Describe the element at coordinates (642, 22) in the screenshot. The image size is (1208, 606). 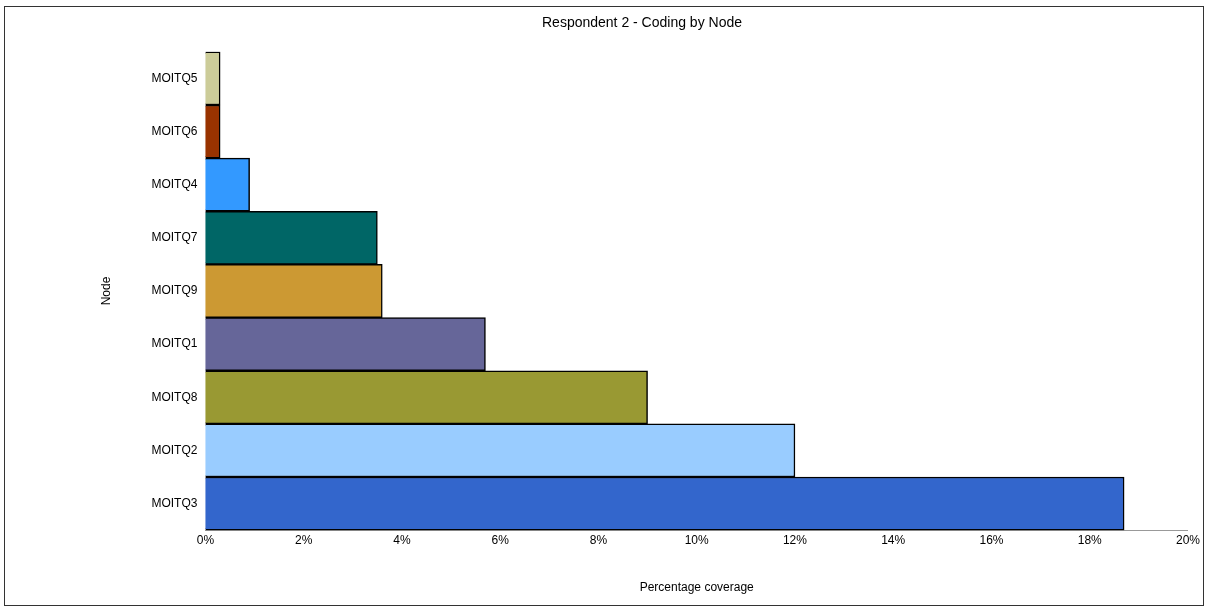
I see `chart-title: Respondent 2 - Coding by Node` at that location.